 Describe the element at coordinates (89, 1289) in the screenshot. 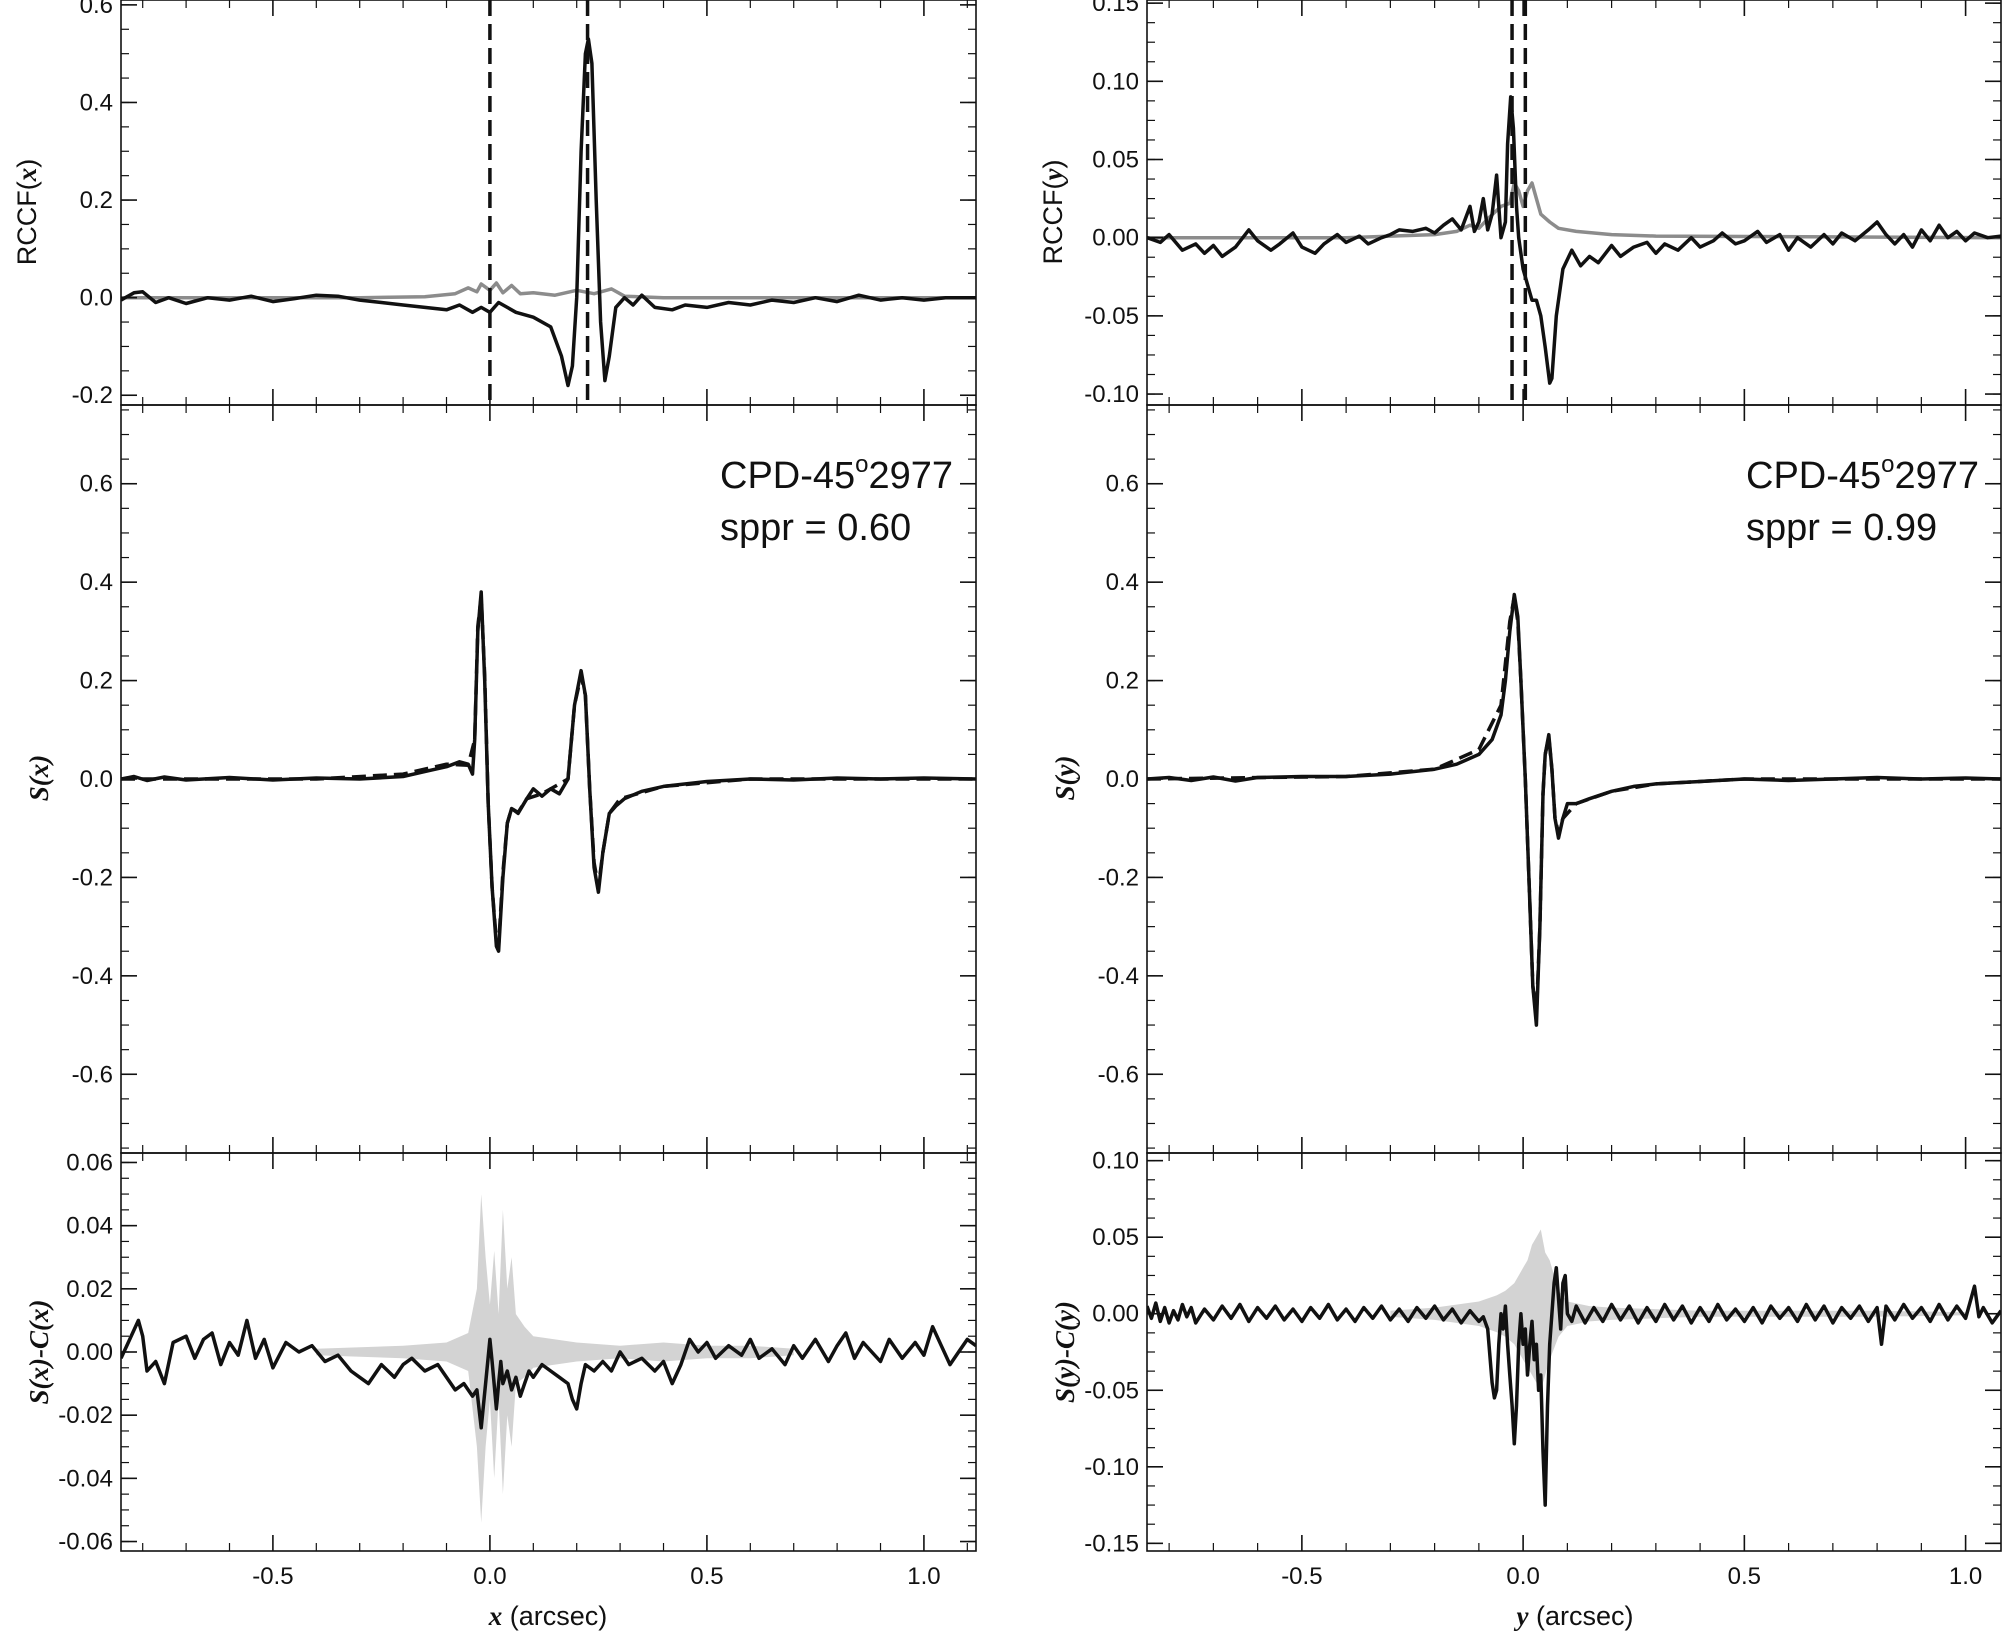

I see `y-tick-label: 0.02` at that location.